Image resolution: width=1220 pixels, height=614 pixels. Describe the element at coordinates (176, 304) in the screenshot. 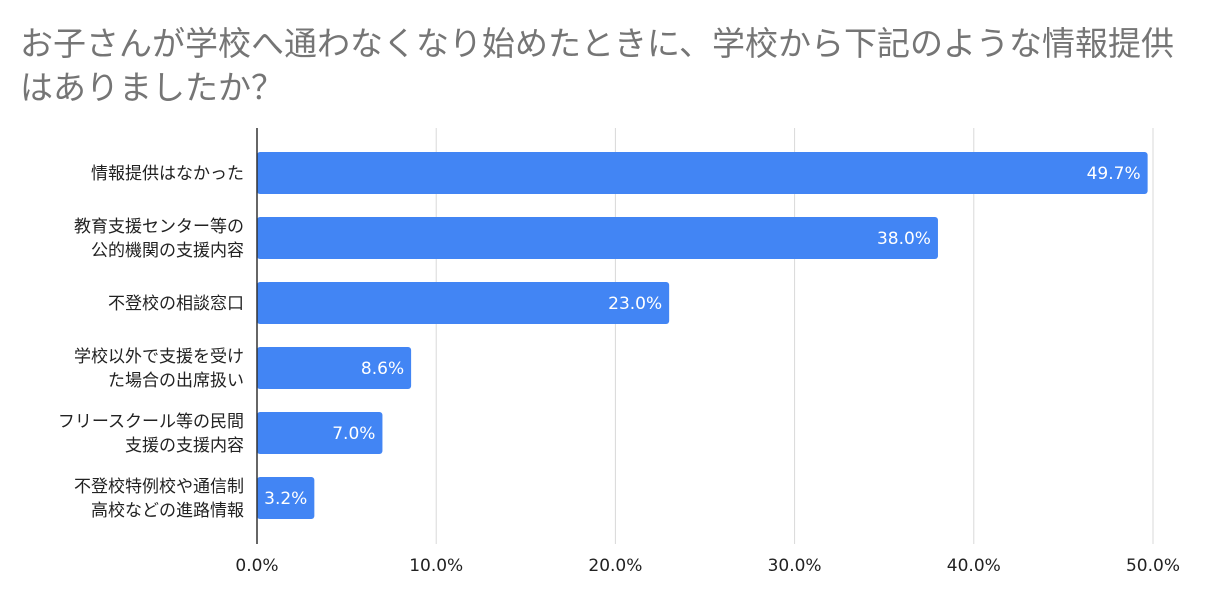

I see `category-label: 不登校の相談窓口` at that location.